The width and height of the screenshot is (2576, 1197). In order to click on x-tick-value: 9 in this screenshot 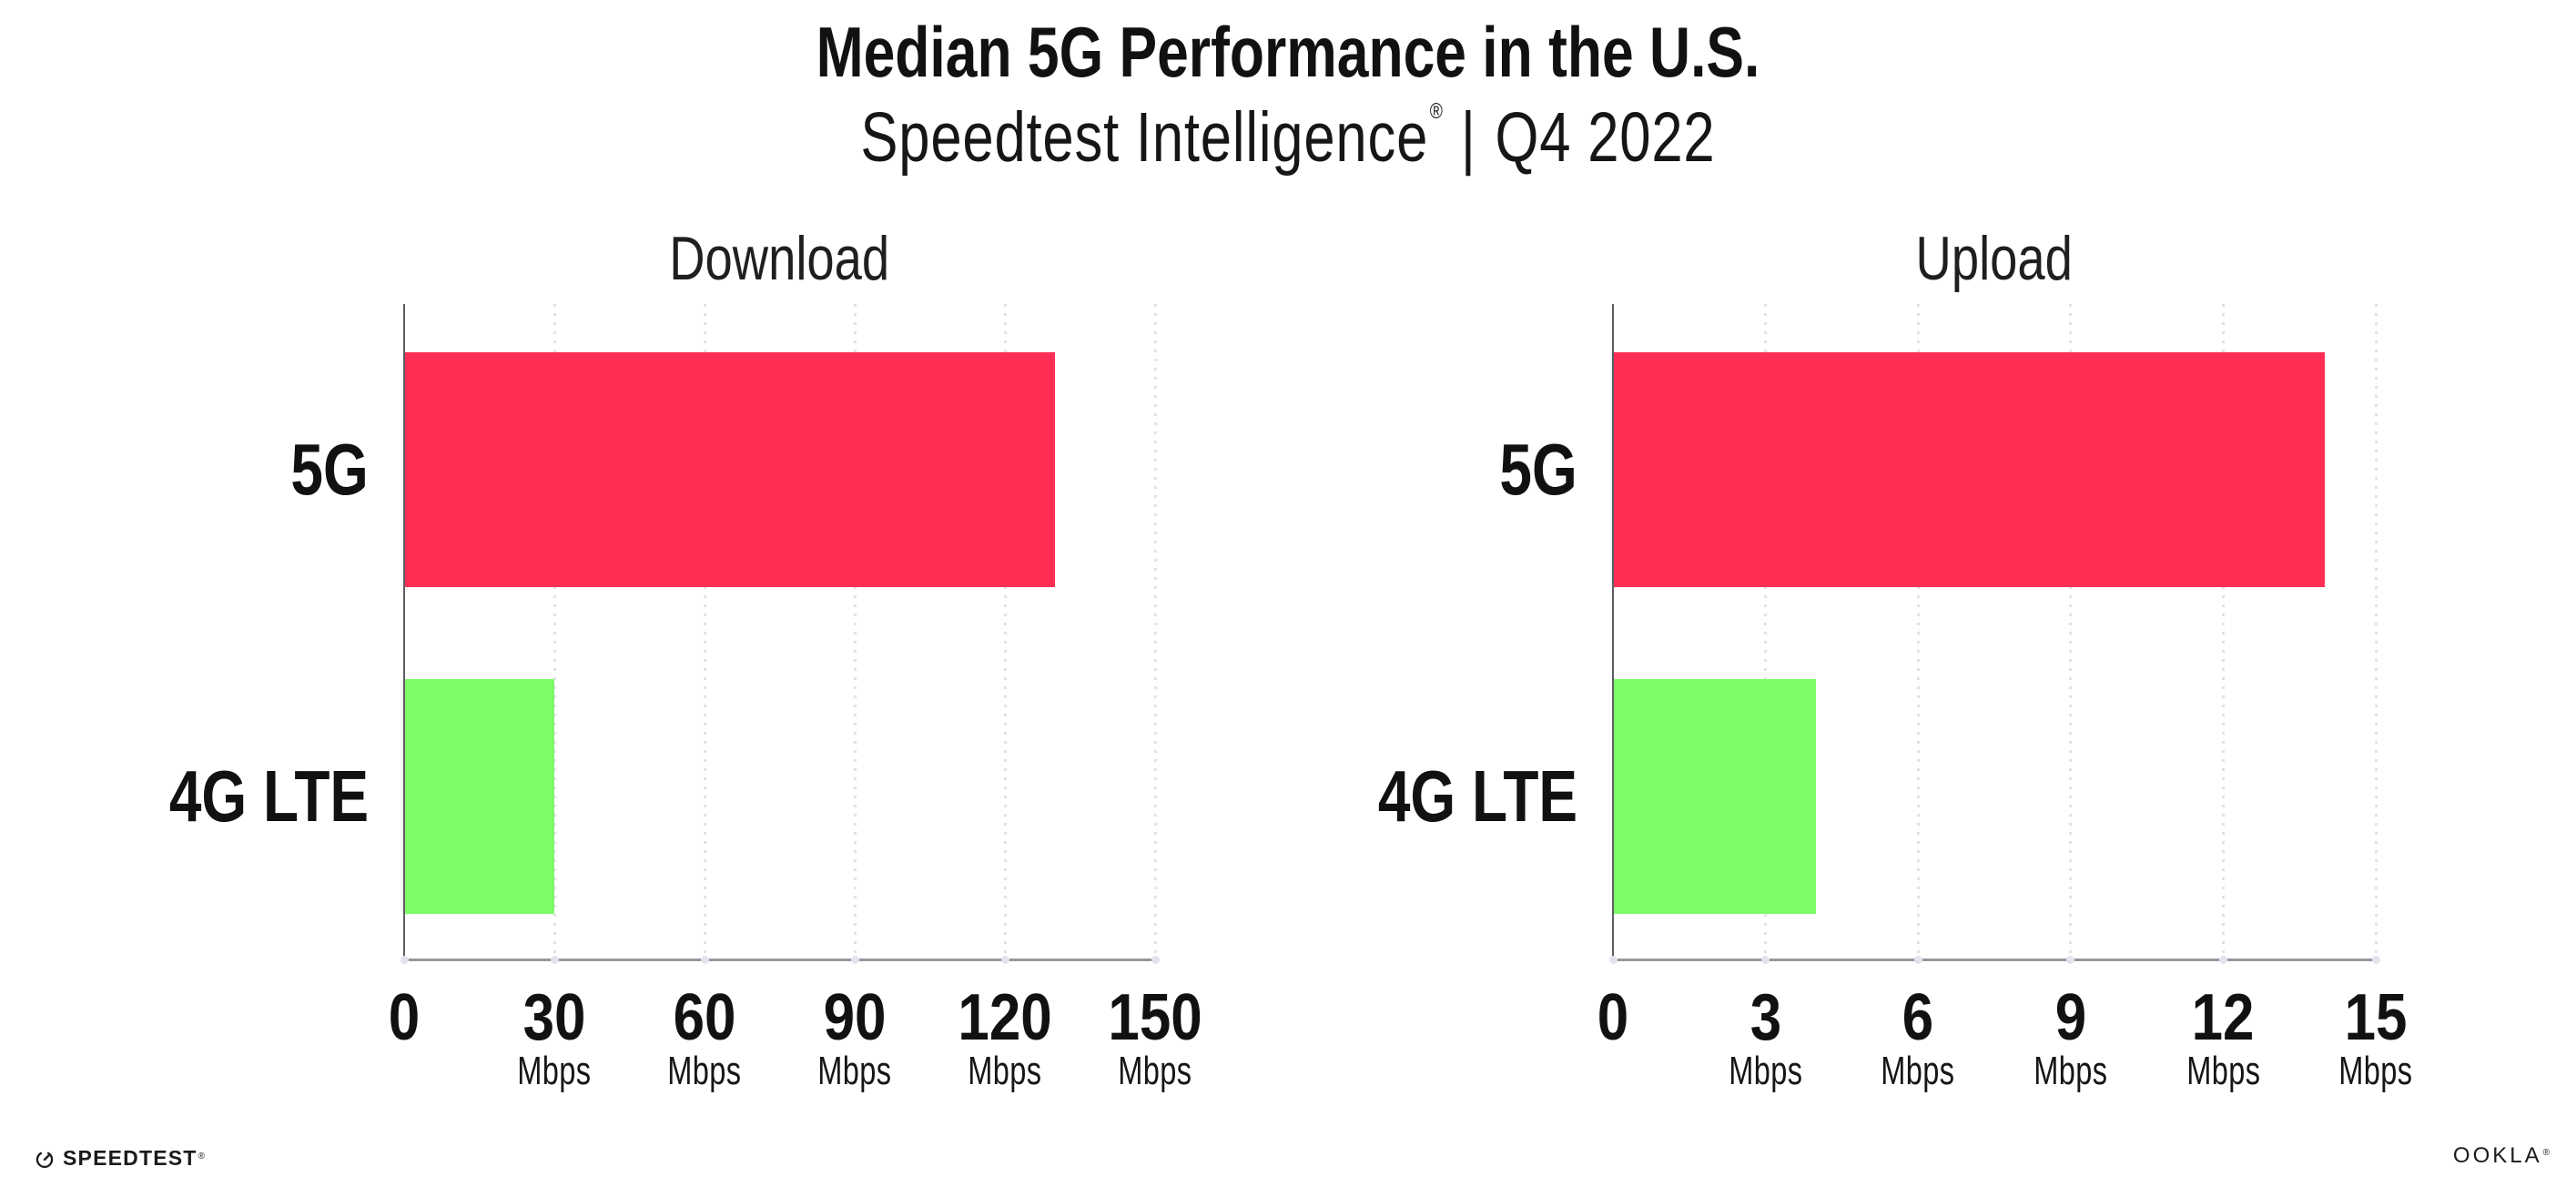, I will do `click(2071, 1018)`.